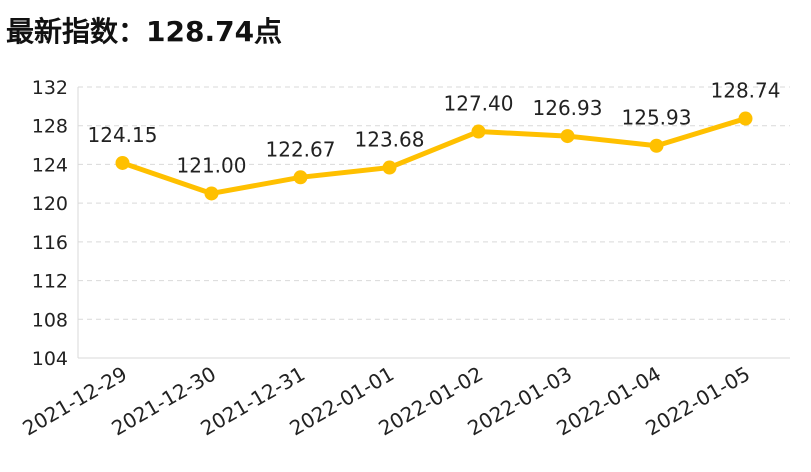 This screenshot has width=811, height=472. Describe the element at coordinates (50, 243) in the screenshot. I see `y-tick-label: 116` at that location.